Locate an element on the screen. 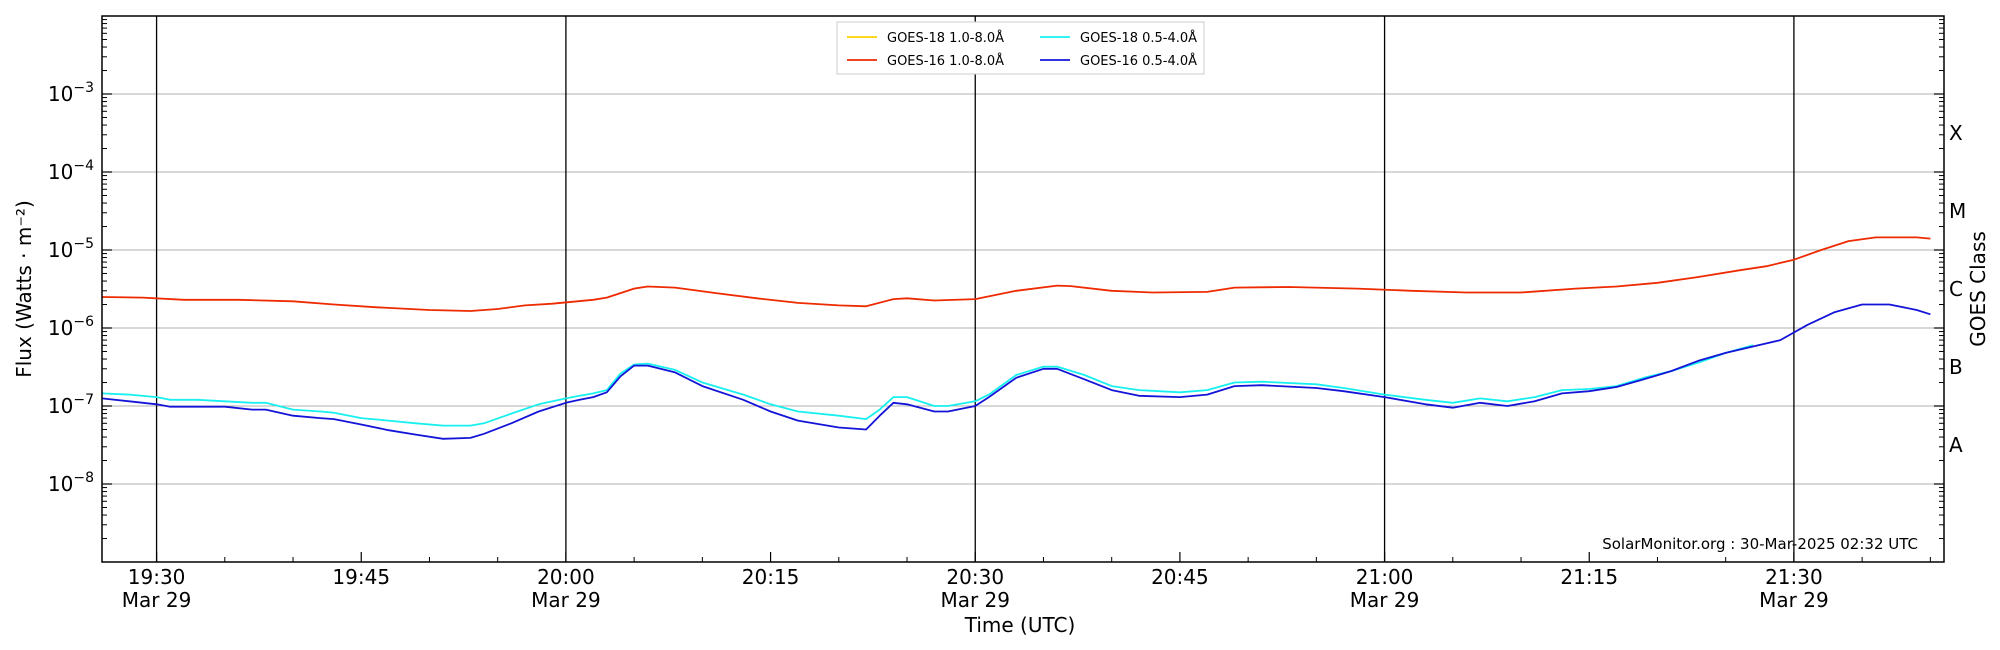 The image size is (2000, 650). credit-text: SolarMonitor.org : 30-Mar-2025 02:32 UTC is located at coordinates (1760, 544).